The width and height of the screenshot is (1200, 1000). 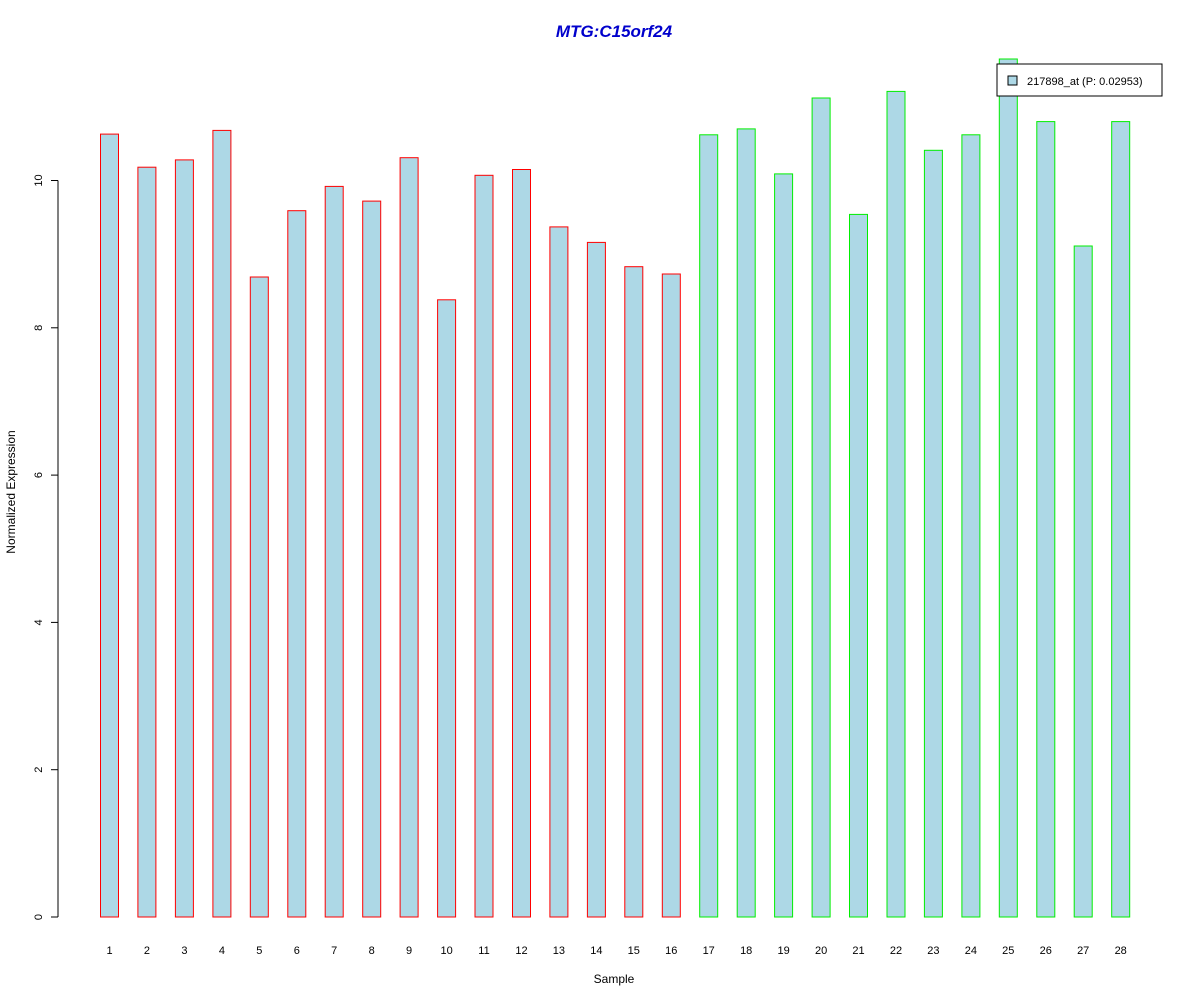 I want to click on y-tick-label: 0, so click(x=39, y=917).